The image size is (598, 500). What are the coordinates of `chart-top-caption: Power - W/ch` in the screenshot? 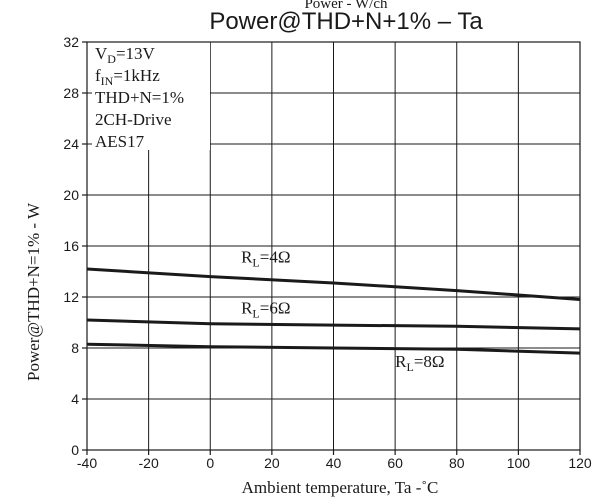 It's located at (346, 6).